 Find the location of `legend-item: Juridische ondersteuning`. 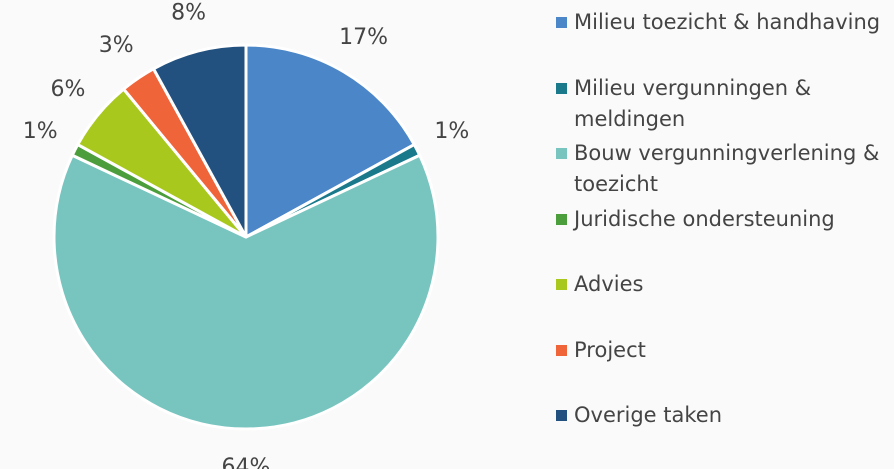

legend-item: Juridische ondersteuning is located at coordinates (724, 237).